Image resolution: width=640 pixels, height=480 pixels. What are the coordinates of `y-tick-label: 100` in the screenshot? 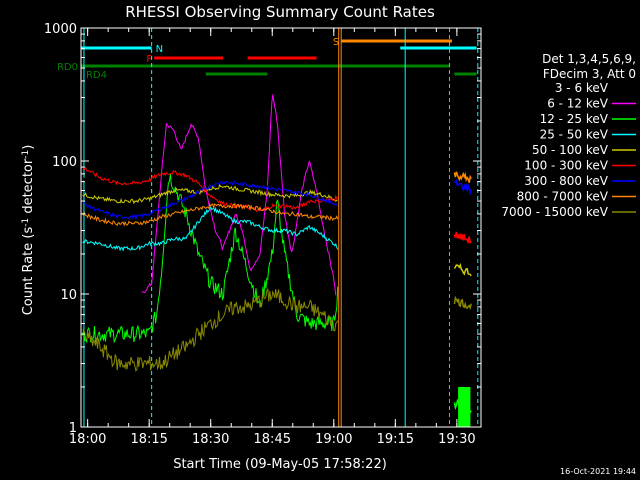 It's located at (64, 162).